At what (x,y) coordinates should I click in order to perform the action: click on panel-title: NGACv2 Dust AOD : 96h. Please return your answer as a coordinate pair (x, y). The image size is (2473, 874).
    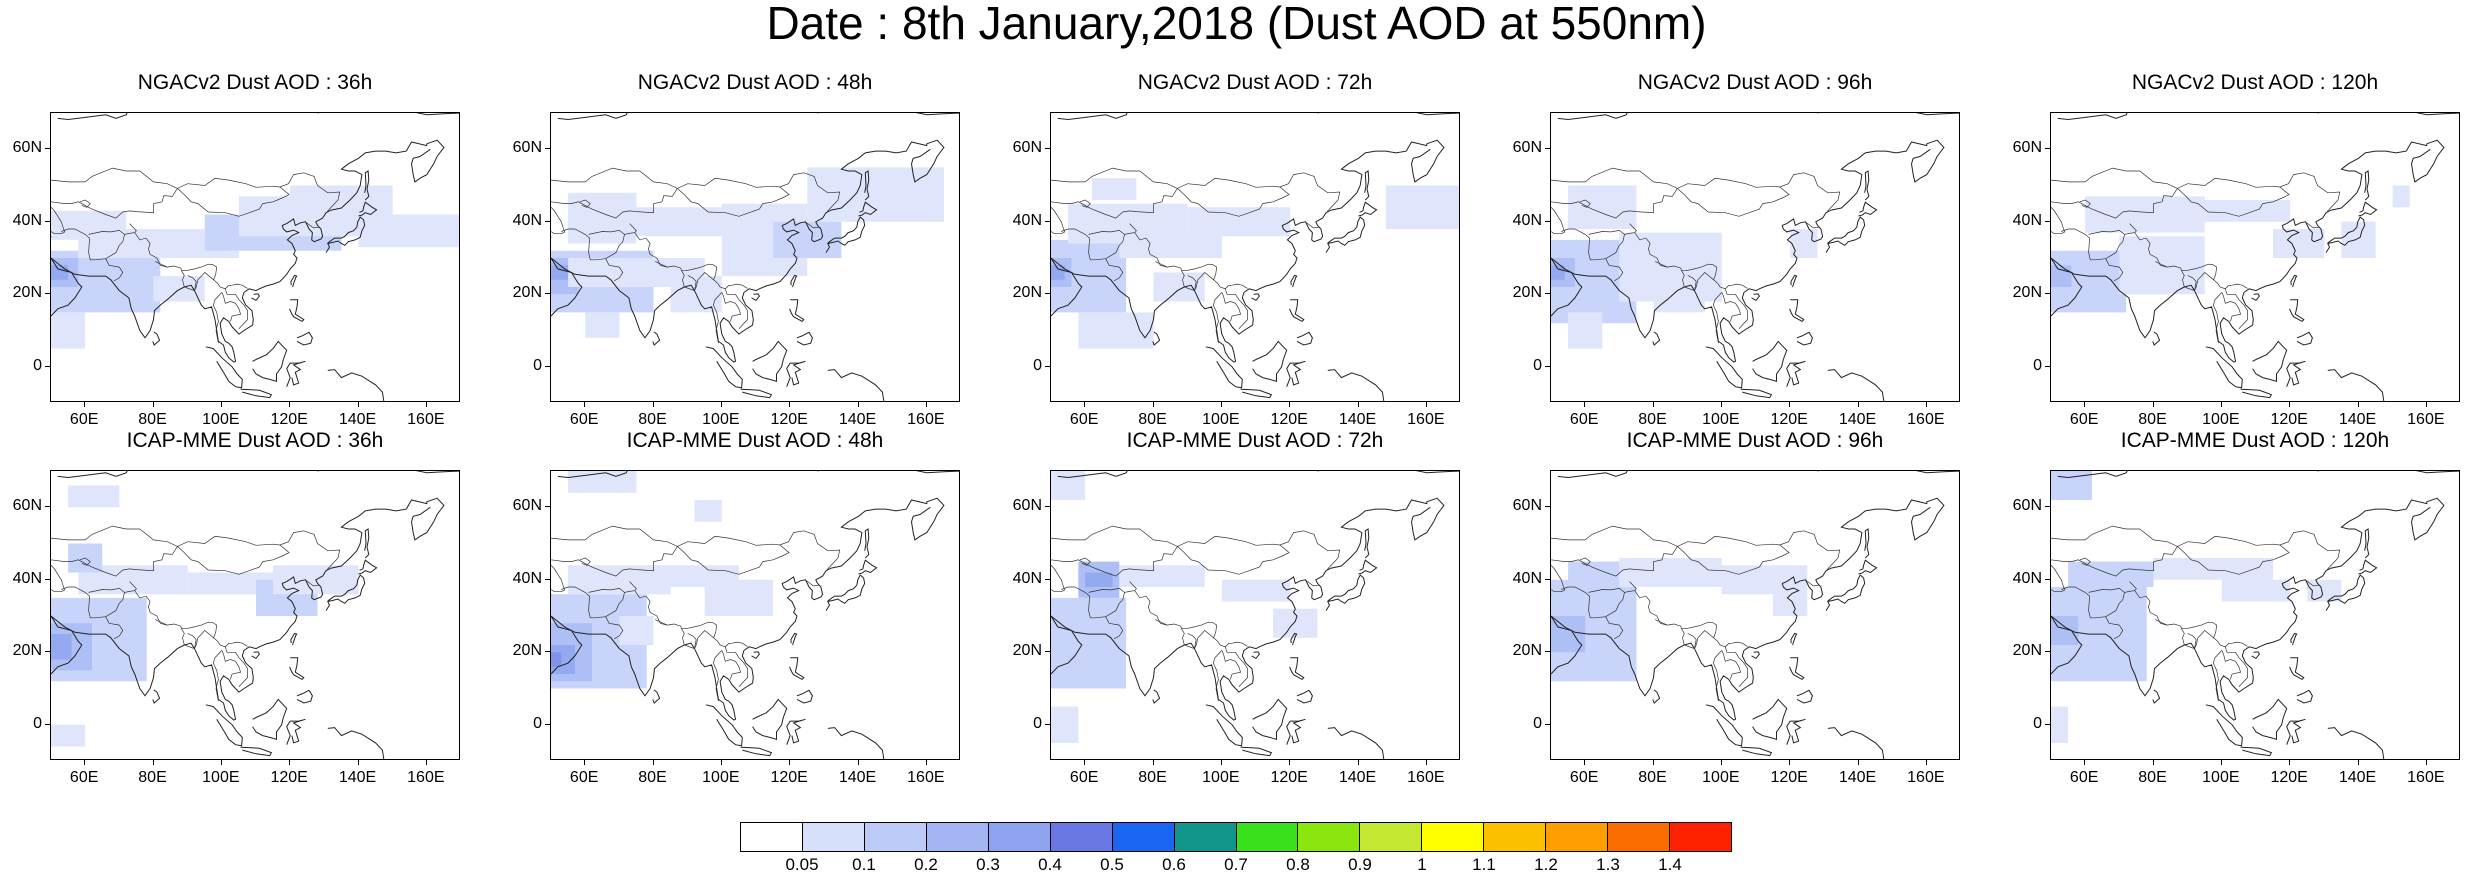
    Looking at the image, I should click on (1755, 82).